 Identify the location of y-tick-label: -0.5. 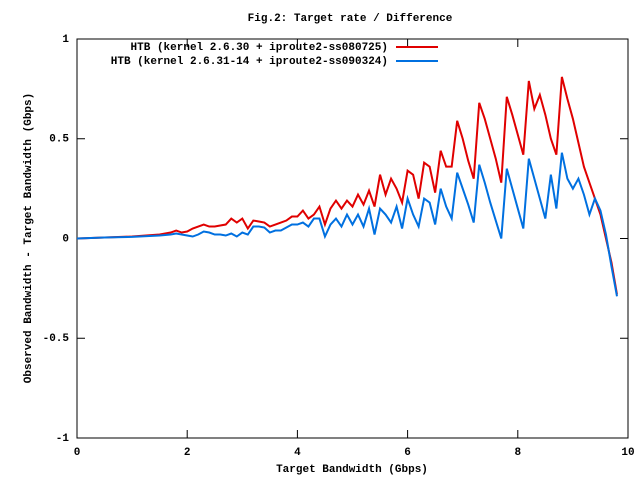
(56, 339).